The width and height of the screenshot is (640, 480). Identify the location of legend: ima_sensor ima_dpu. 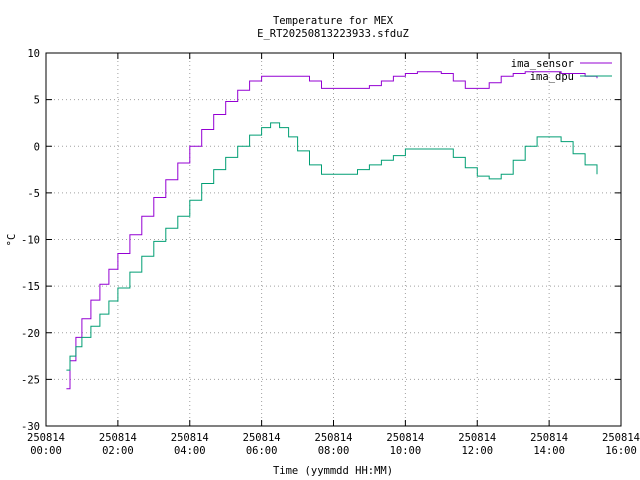
(561, 70).